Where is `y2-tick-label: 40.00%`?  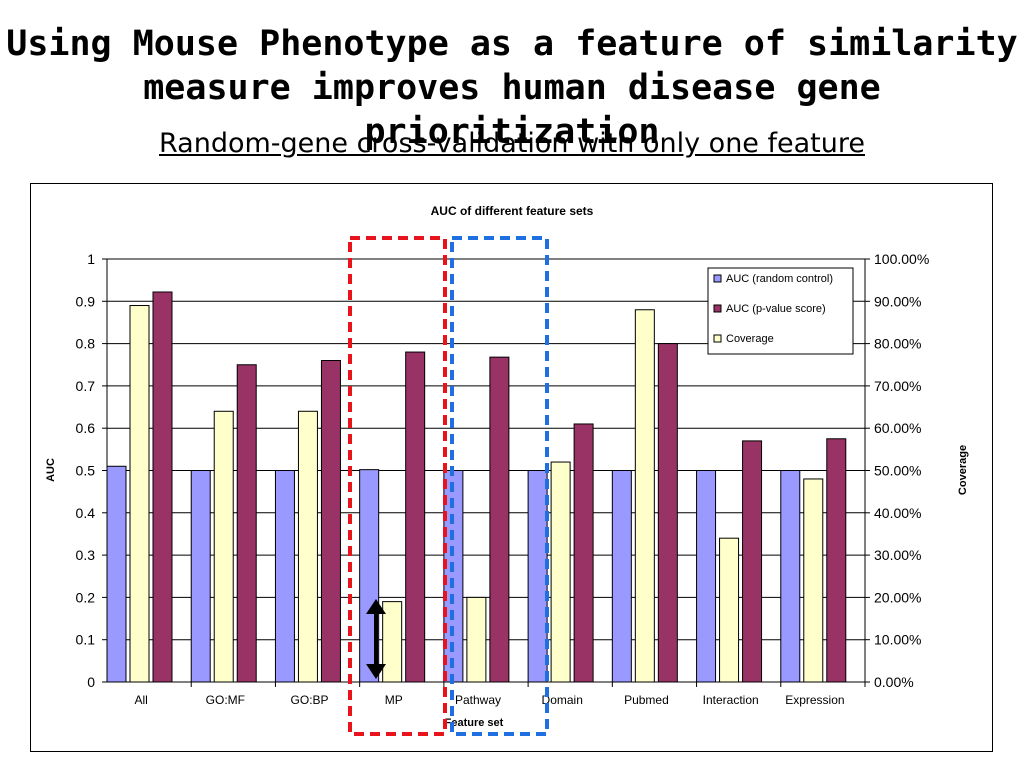
y2-tick-label: 40.00% is located at coordinates (897, 513).